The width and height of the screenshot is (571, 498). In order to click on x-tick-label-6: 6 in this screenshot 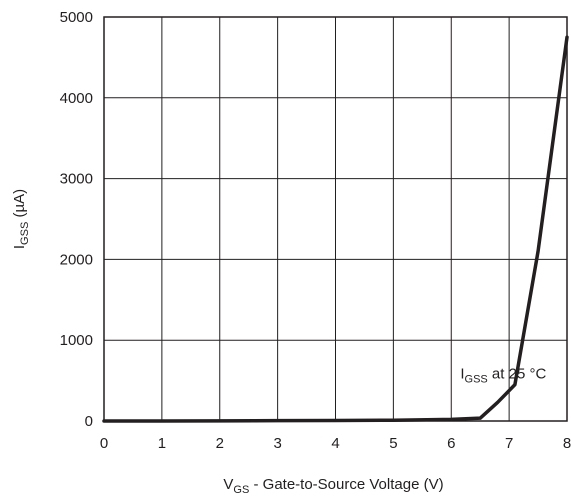, I will do `click(451, 443)`.